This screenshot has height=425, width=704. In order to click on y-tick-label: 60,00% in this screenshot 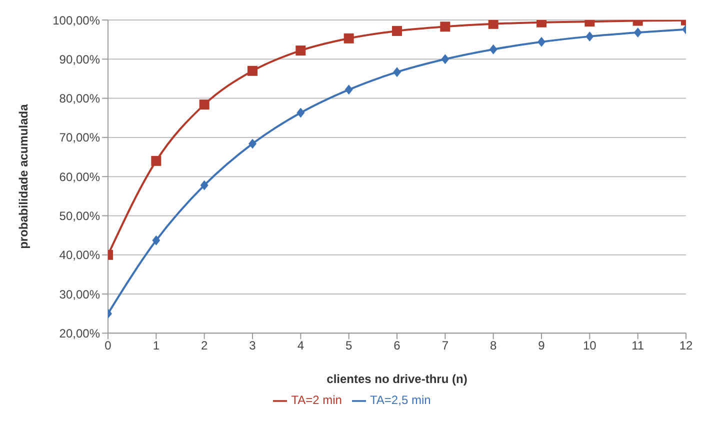, I will do `click(79, 177)`.